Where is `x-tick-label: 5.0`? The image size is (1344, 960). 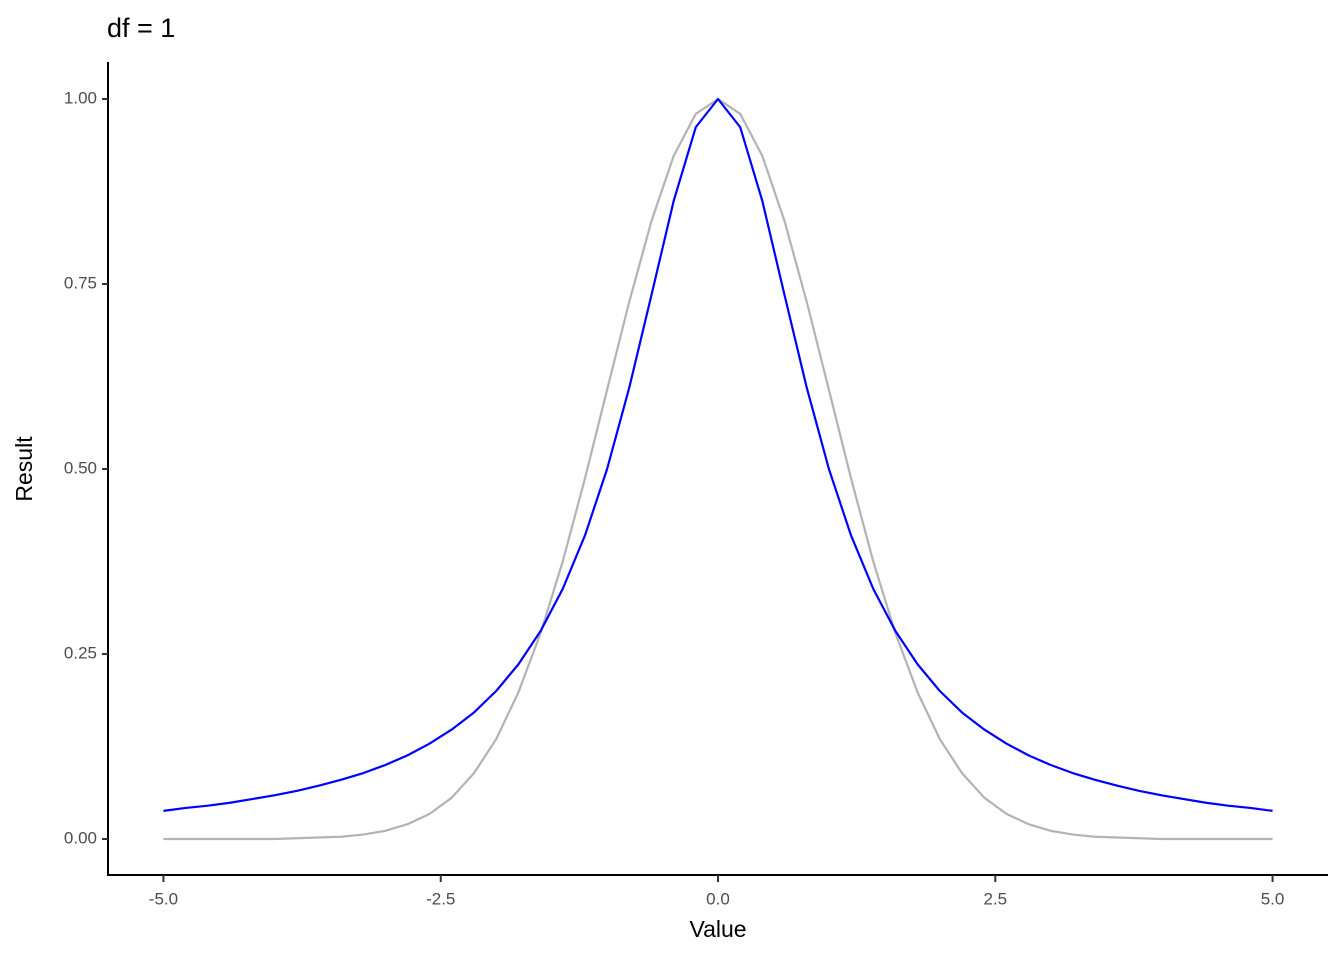
x-tick-label: 5.0 is located at coordinates (1273, 898).